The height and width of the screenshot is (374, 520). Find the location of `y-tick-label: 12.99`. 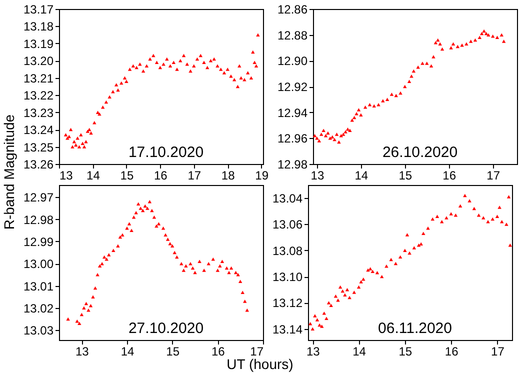

y-tick-label: 12.99 is located at coordinates (38, 241).